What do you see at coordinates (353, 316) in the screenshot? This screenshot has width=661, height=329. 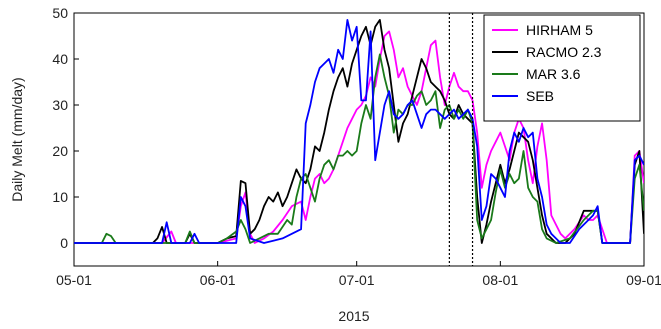 I see `x-axis-label: 2015` at bounding box center [353, 316].